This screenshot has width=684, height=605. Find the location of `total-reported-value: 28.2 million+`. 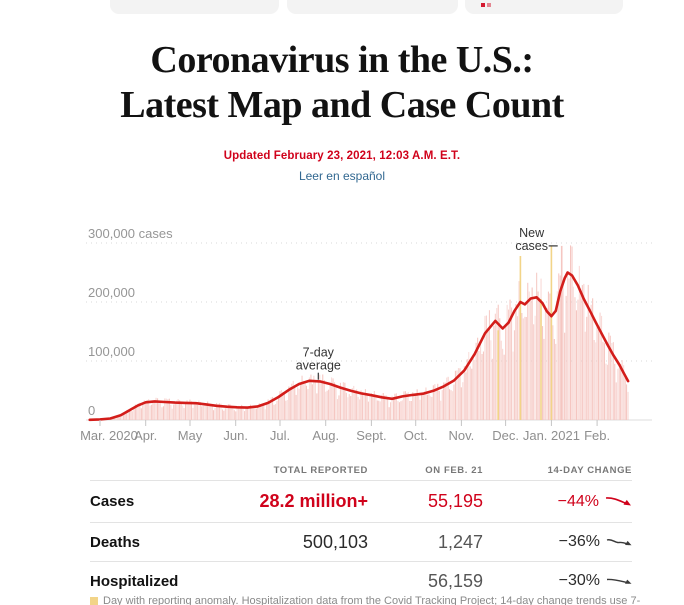

total-reported-value: 28.2 million+ is located at coordinates (313, 501).